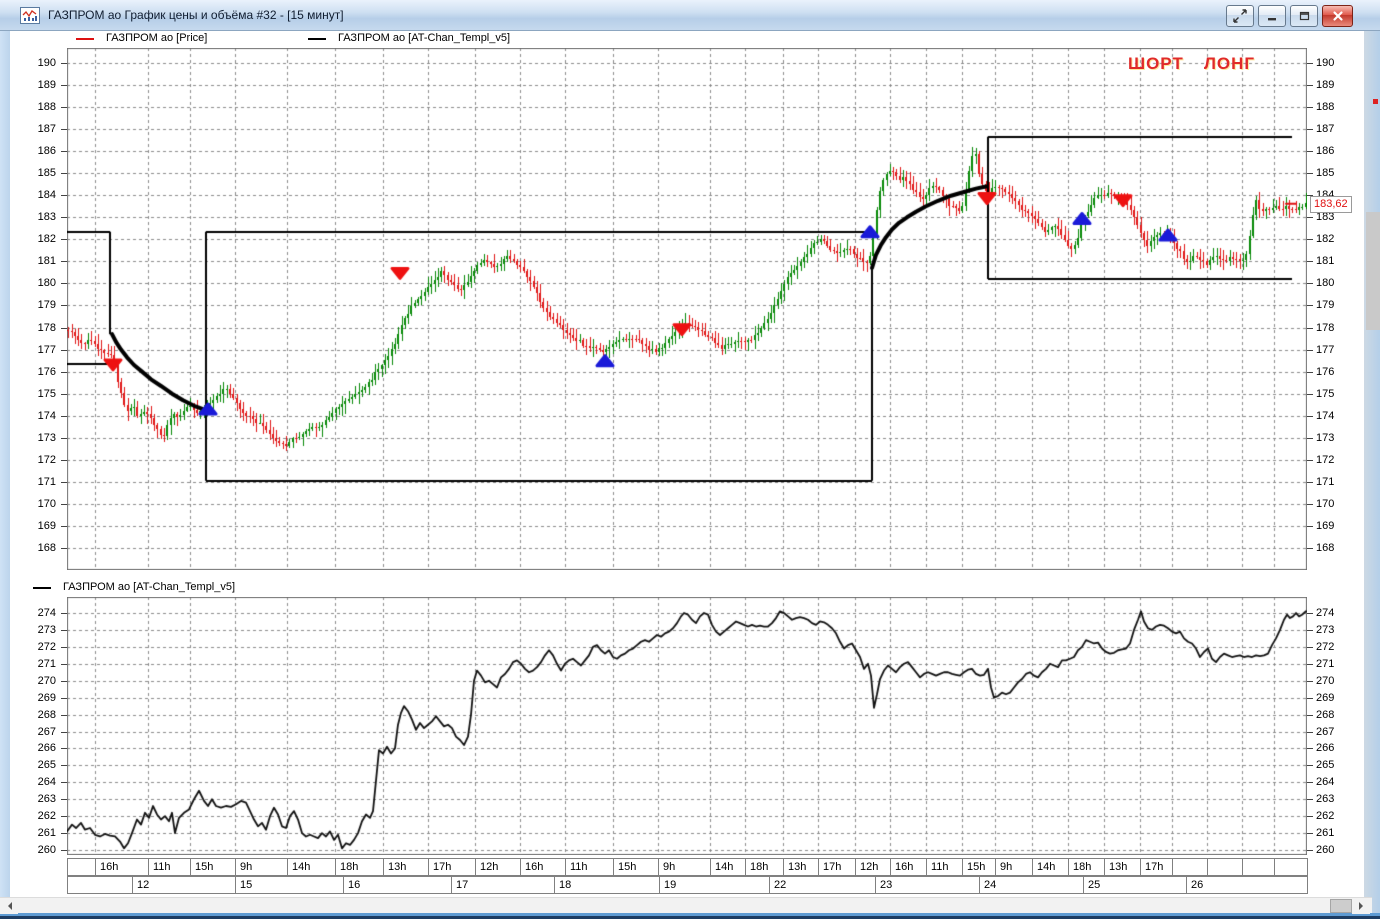  Describe the element at coordinates (46, 239) in the screenshot. I see `axis-tick-label: 182` at that location.